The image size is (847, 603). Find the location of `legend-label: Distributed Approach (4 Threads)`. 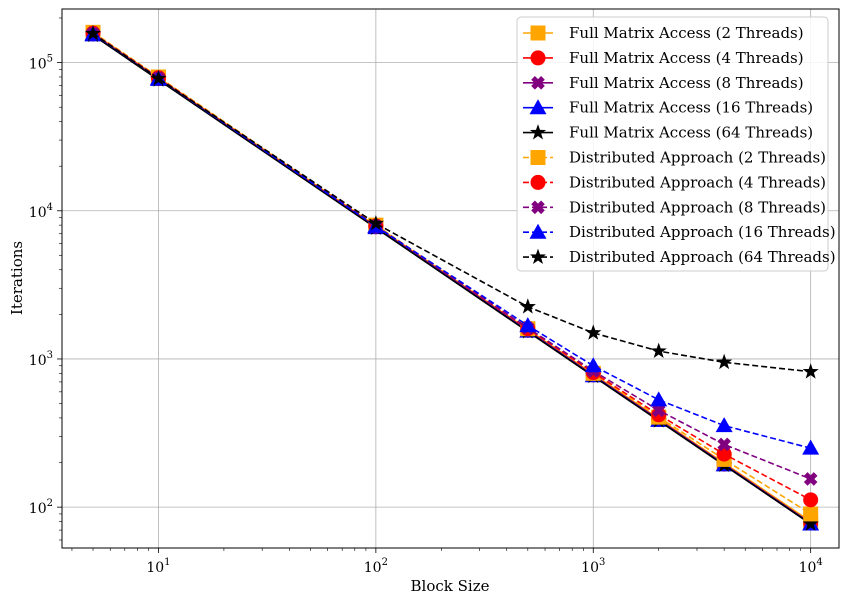

legend-label: Distributed Approach (4 Threads) is located at coordinates (697, 182).